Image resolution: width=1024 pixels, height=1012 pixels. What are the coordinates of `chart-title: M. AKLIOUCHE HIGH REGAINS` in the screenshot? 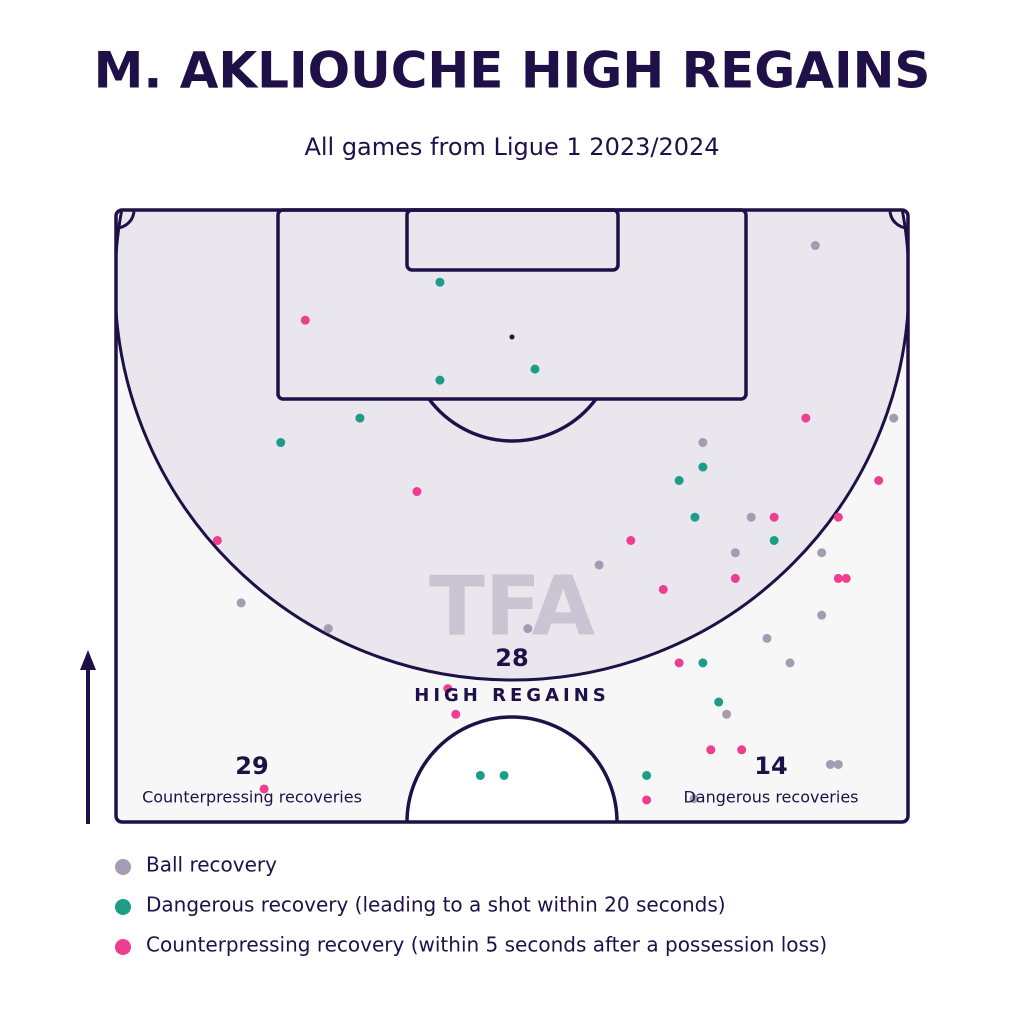 It's located at (512, 71).